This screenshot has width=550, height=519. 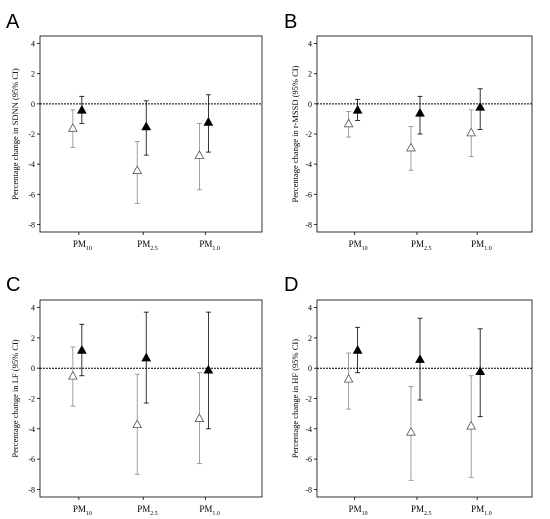 I want to click on y-axis-label: Percentage change in HF (95% CI), so click(x=295, y=398).